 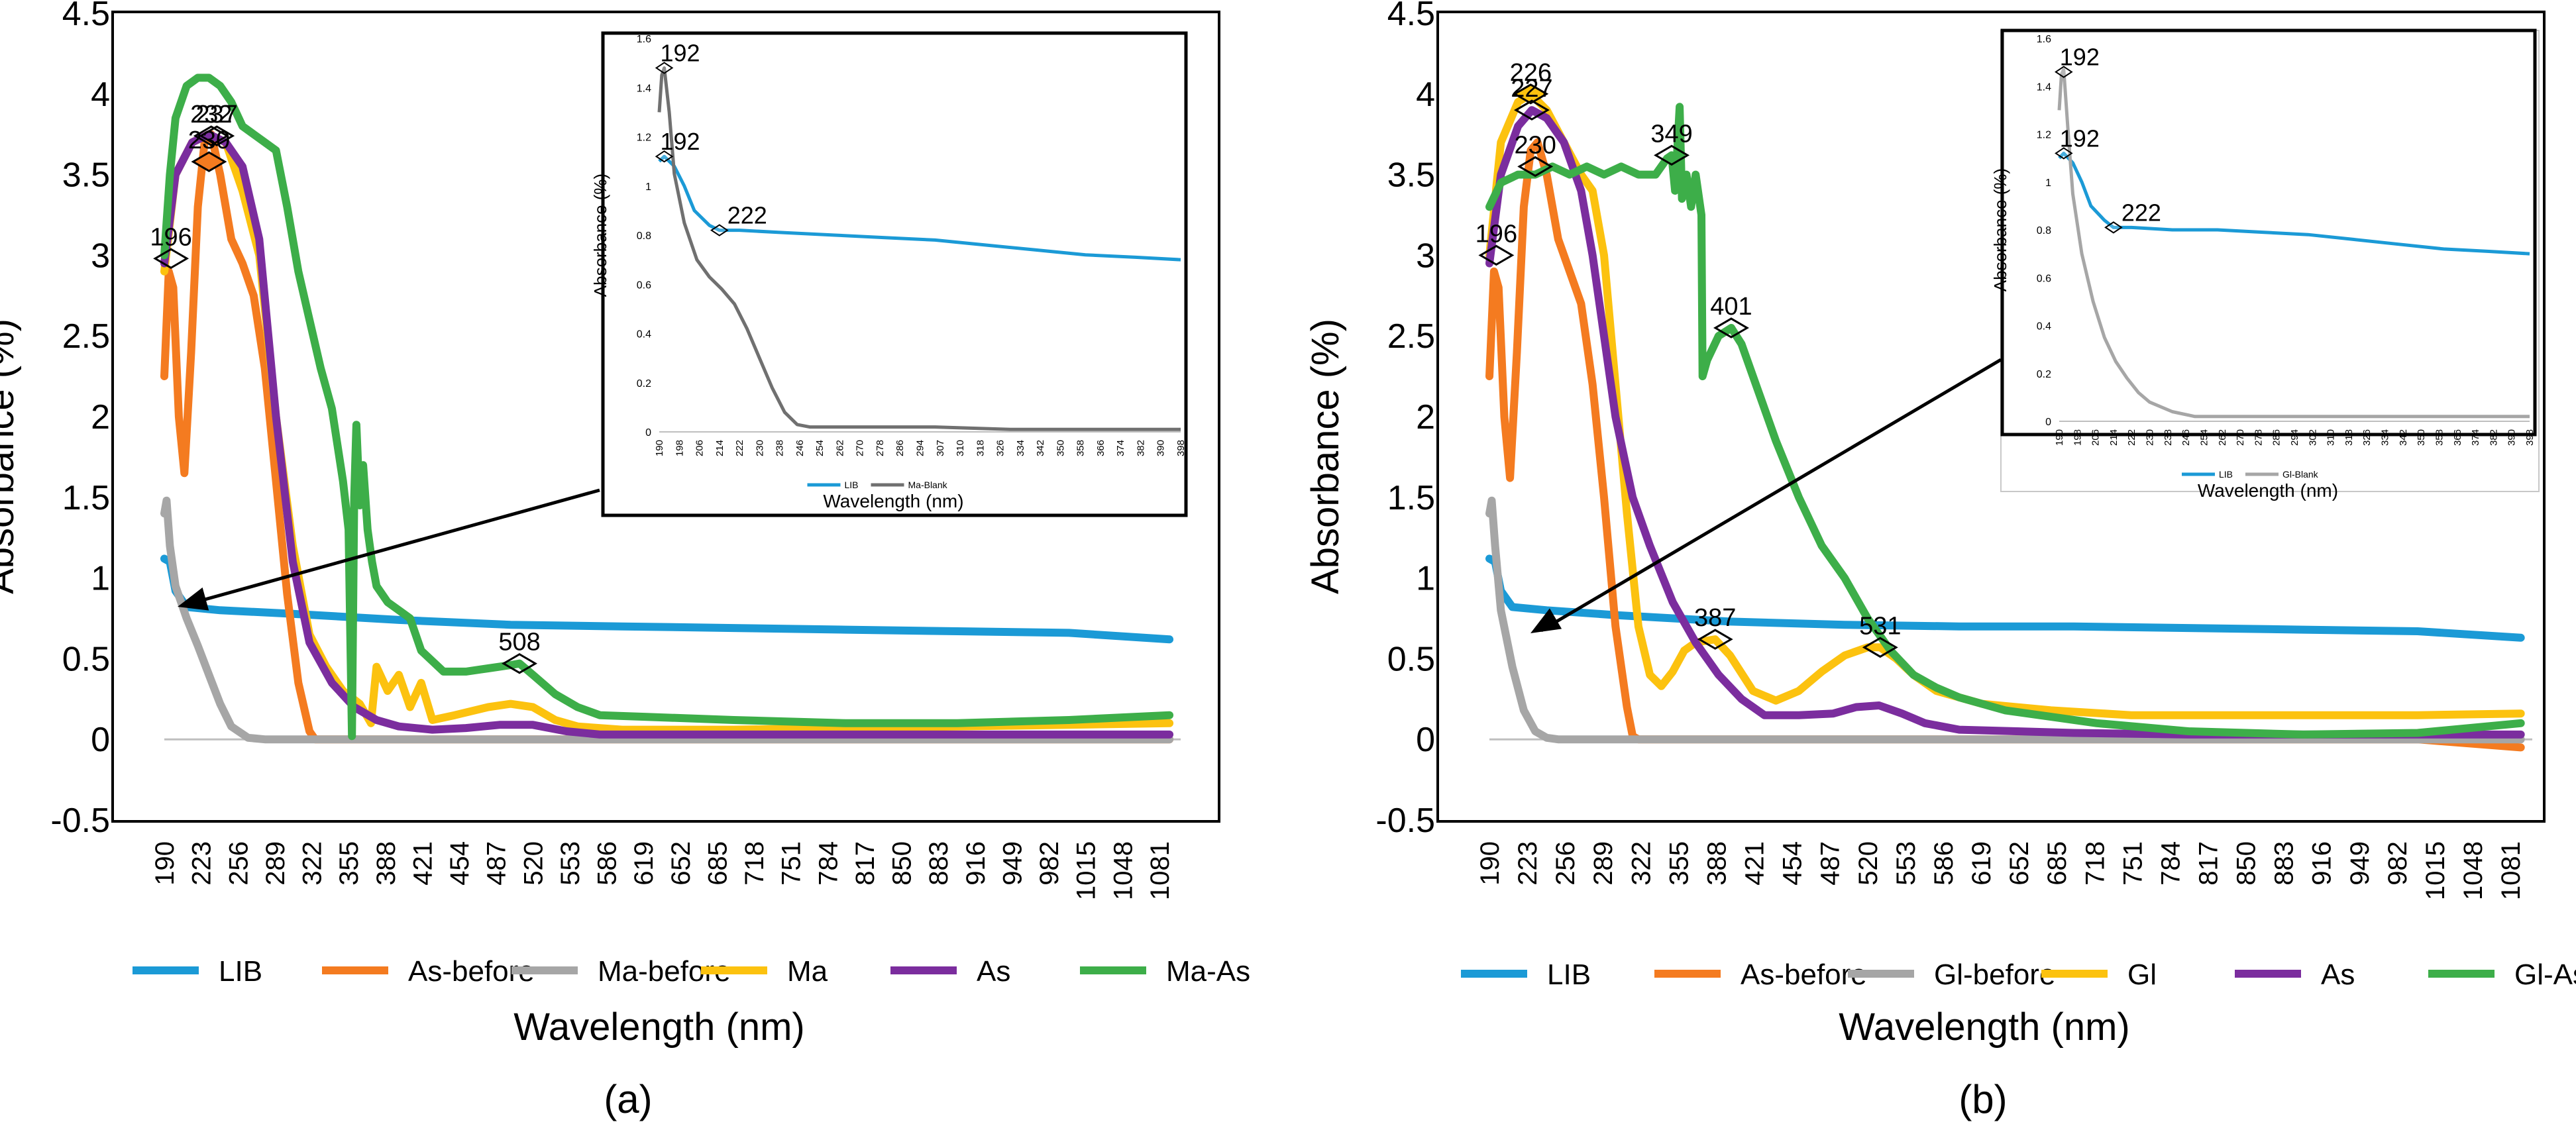 I want to click on inset-x-tick-label: 374, so click(x=1120, y=448).